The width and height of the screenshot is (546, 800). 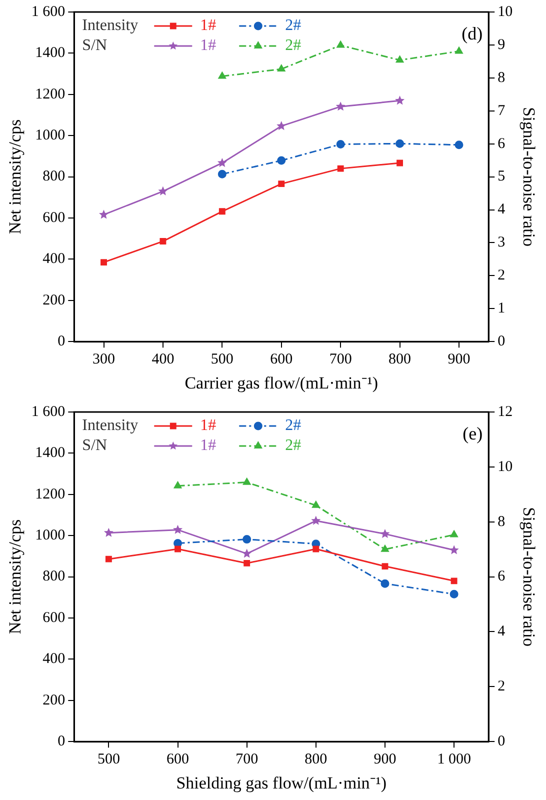 What do you see at coordinates (15, 176) in the screenshot?
I see `y-axis-title: Net intensity/cps` at bounding box center [15, 176].